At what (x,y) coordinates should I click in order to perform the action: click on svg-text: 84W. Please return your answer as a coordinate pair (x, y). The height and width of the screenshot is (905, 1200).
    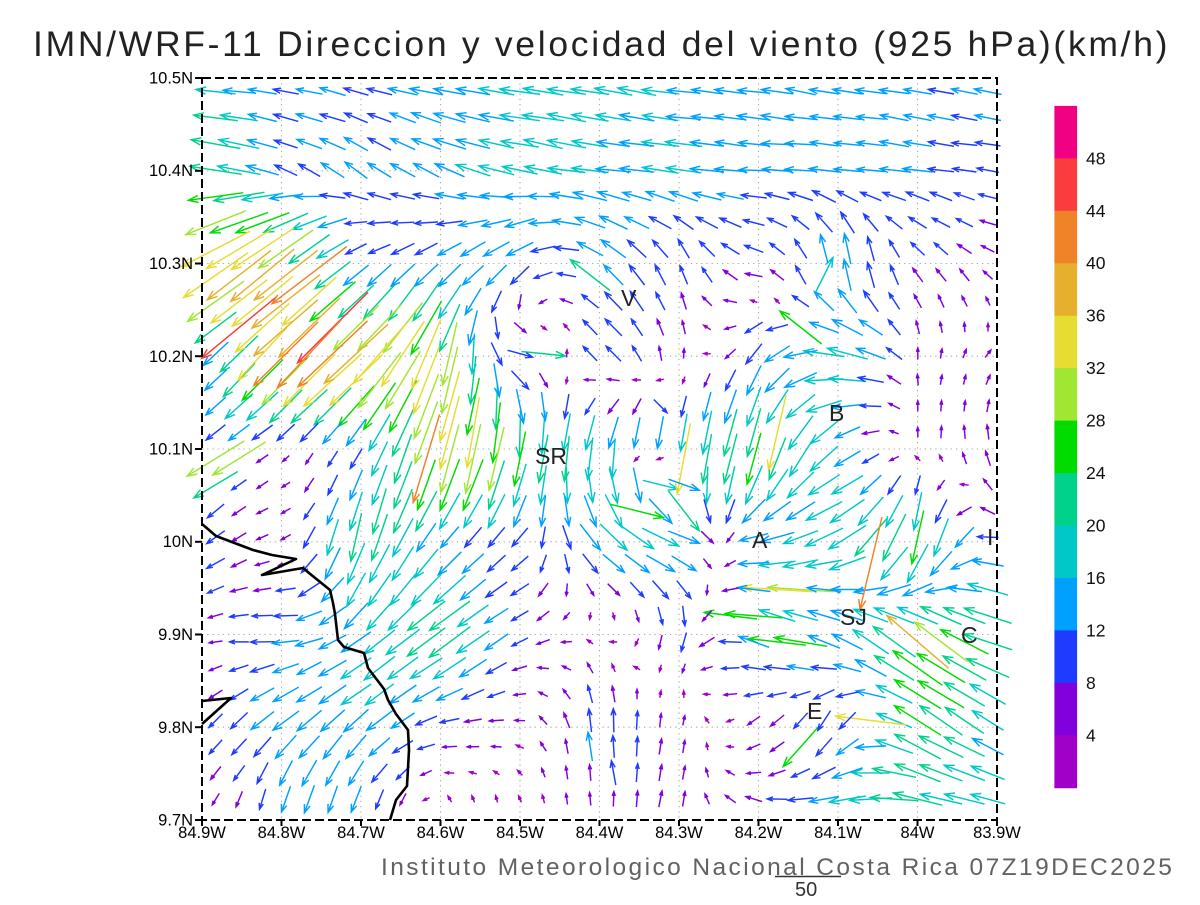
    Looking at the image, I should click on (918, 833).